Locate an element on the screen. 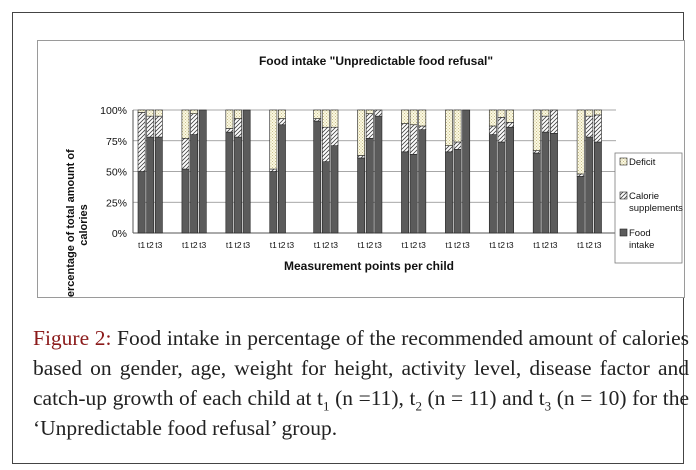  y-axis-label-line-2: calories is located at coordinates (84, 225).